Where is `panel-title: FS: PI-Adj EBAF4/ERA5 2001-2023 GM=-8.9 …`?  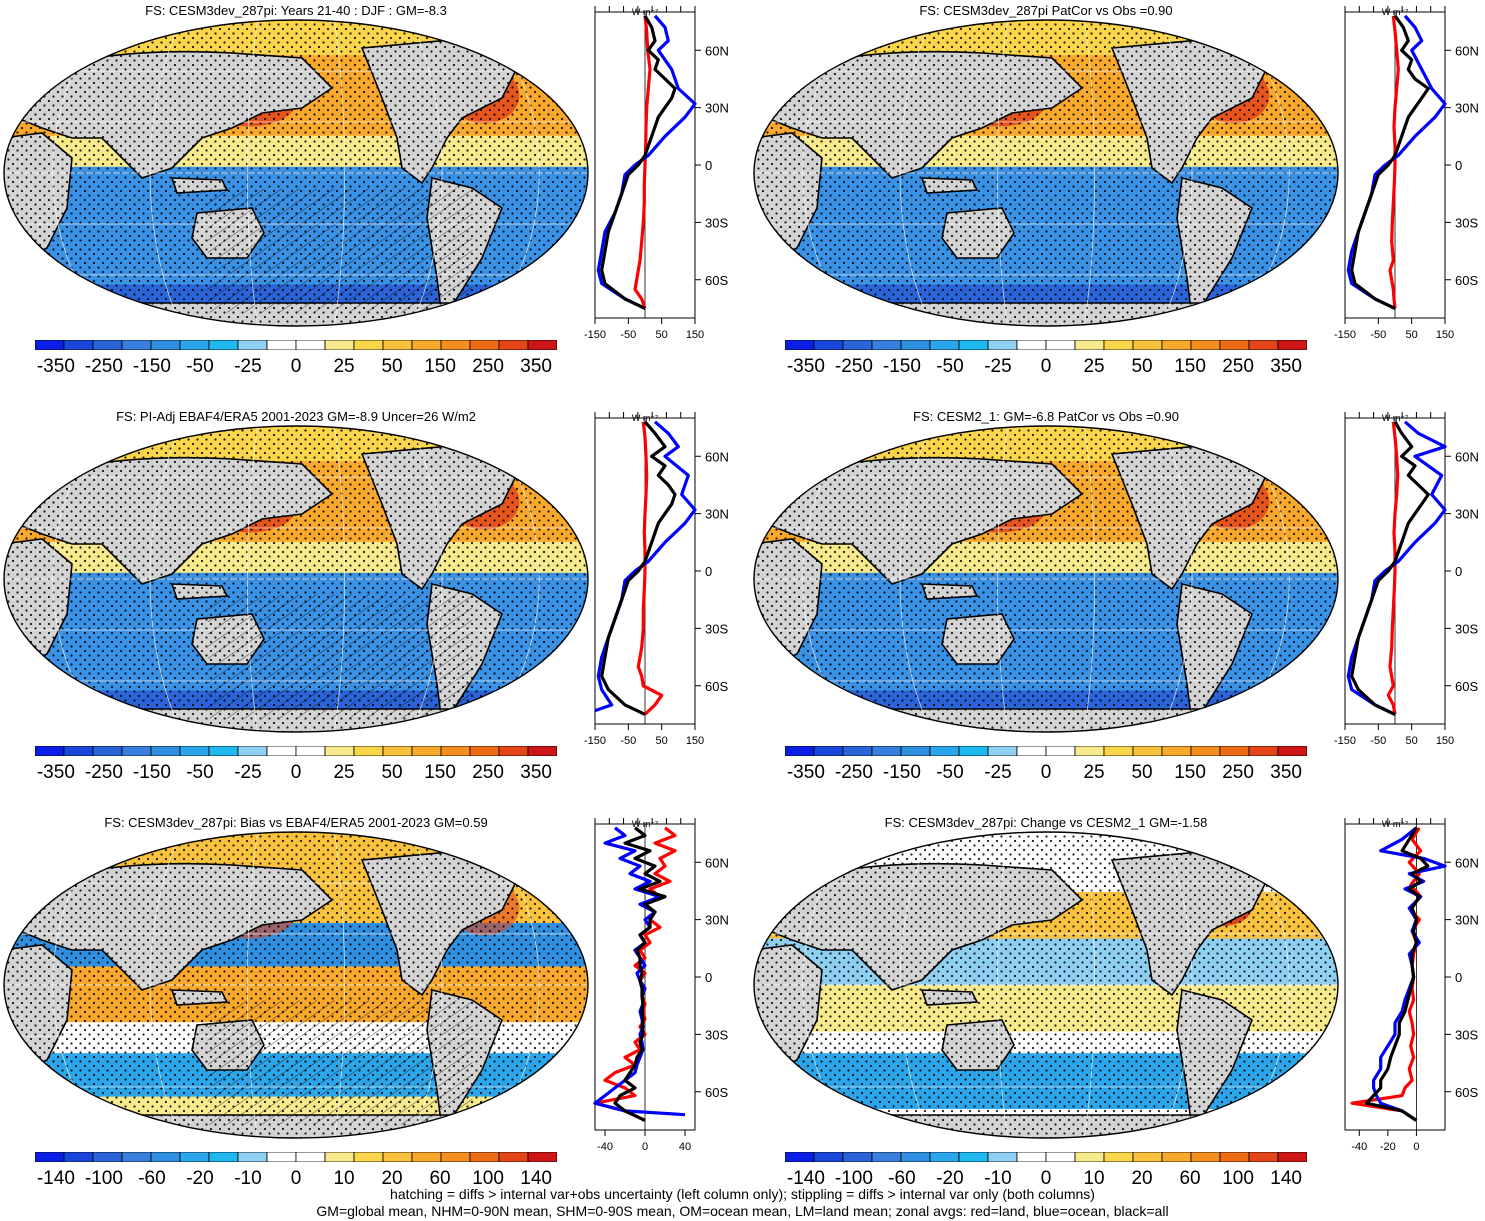 panel-title: FS: PI-Adj EBAF4/ERA5 2001-2023 GM=-8.9 … is located at coordinates (296, 416).